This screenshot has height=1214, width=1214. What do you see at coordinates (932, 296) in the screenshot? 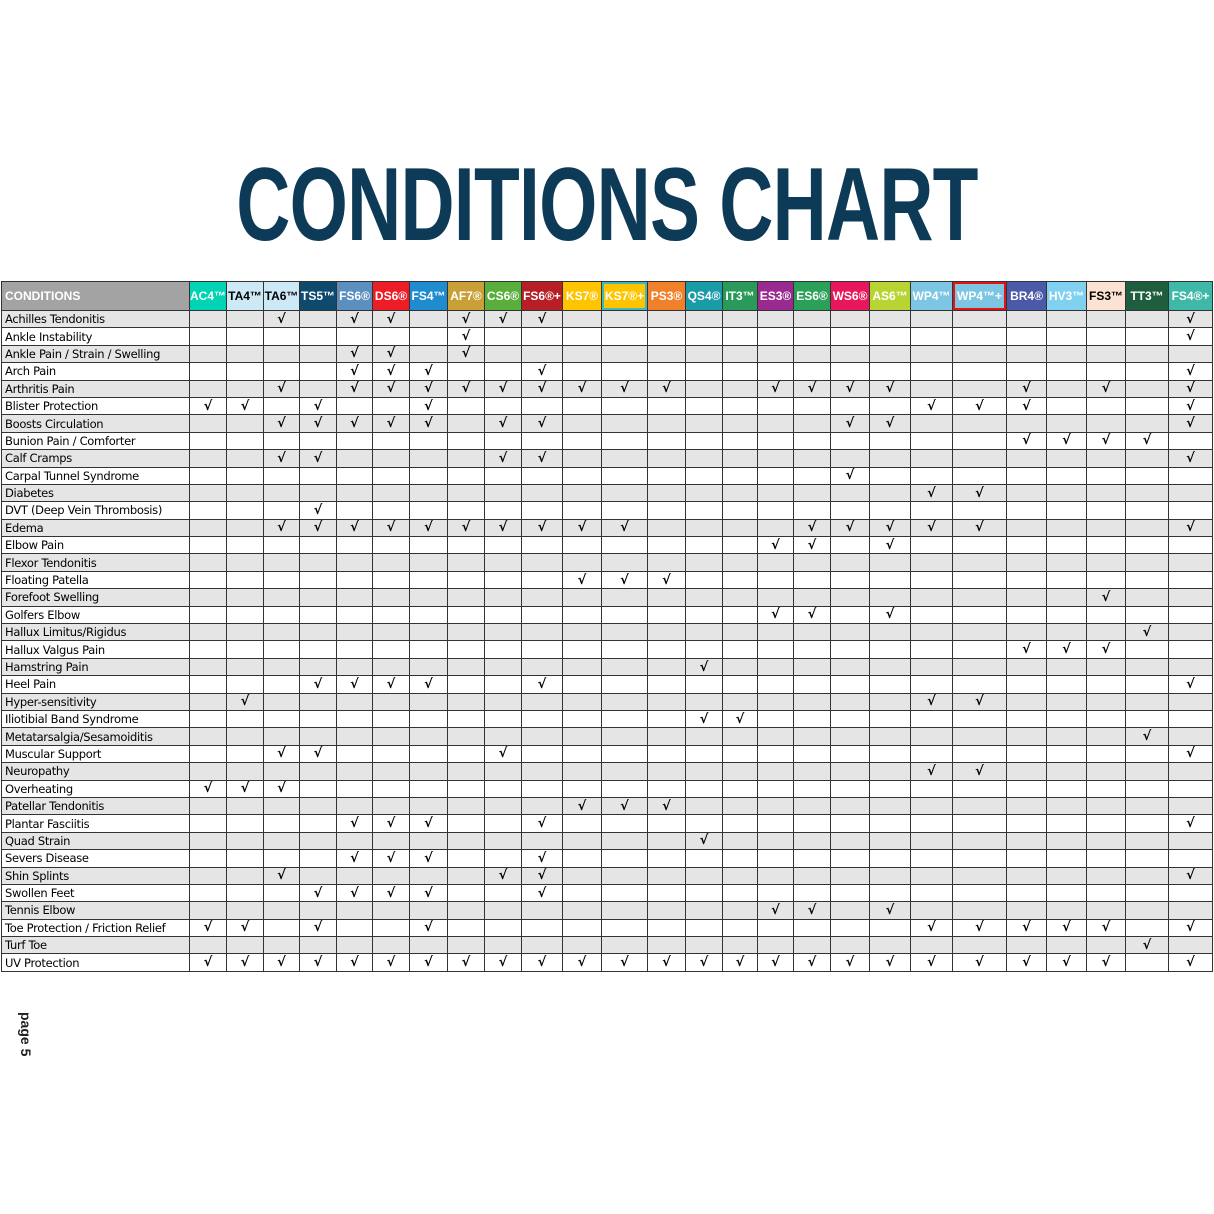
I see `product-header: WP4™` at bounding box center [932, 296].